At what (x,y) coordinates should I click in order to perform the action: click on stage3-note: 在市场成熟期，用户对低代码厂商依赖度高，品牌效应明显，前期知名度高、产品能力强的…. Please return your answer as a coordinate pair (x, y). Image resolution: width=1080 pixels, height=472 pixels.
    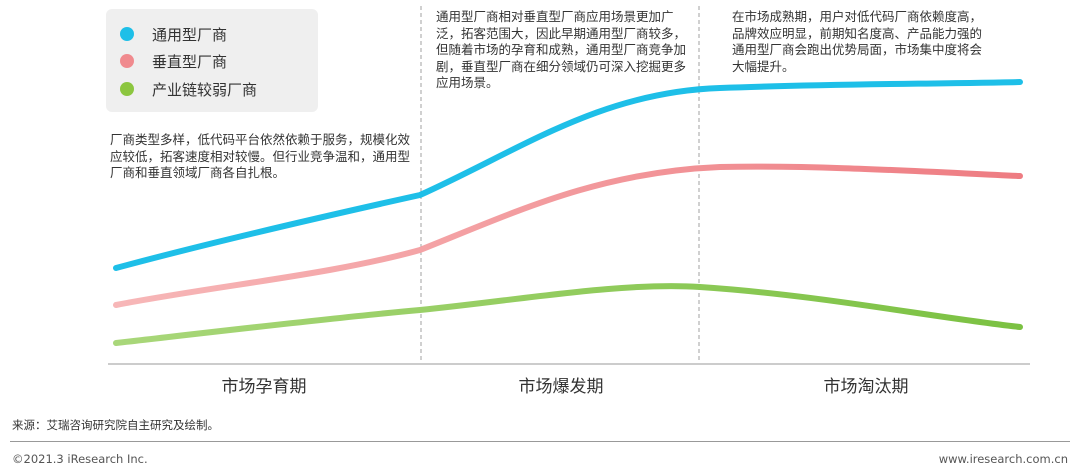
    Looking at the image, I should click on (857, 41).